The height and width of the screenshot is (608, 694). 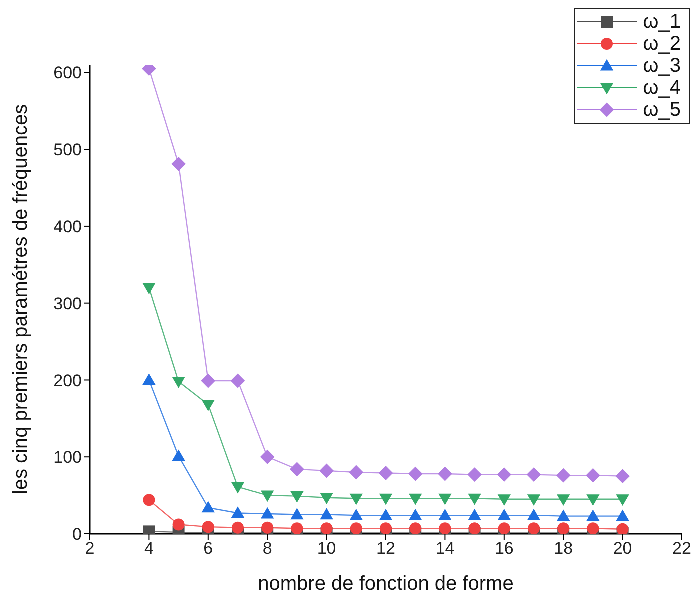 I want to click on x-tick-label: 12, so click(x=386, y=548).